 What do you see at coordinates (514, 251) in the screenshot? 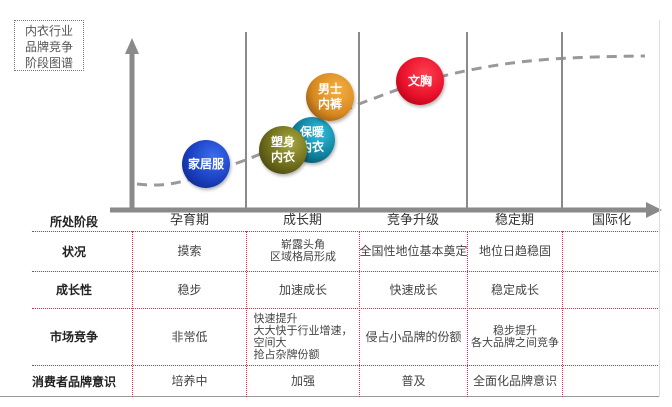
I see `table-cell: 地位日趋稳固` at bounding box center [514, 251].